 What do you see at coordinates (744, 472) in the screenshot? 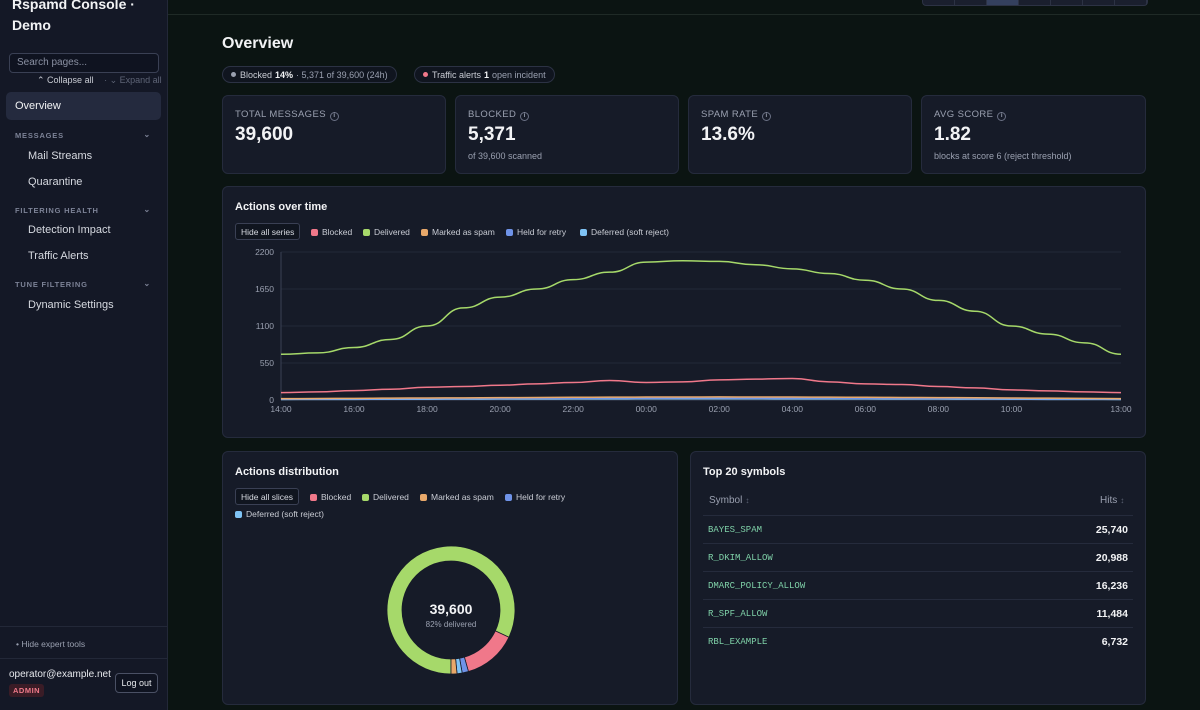
I see `card-title: Top 20 symbols` at bounding box center [744, 472].